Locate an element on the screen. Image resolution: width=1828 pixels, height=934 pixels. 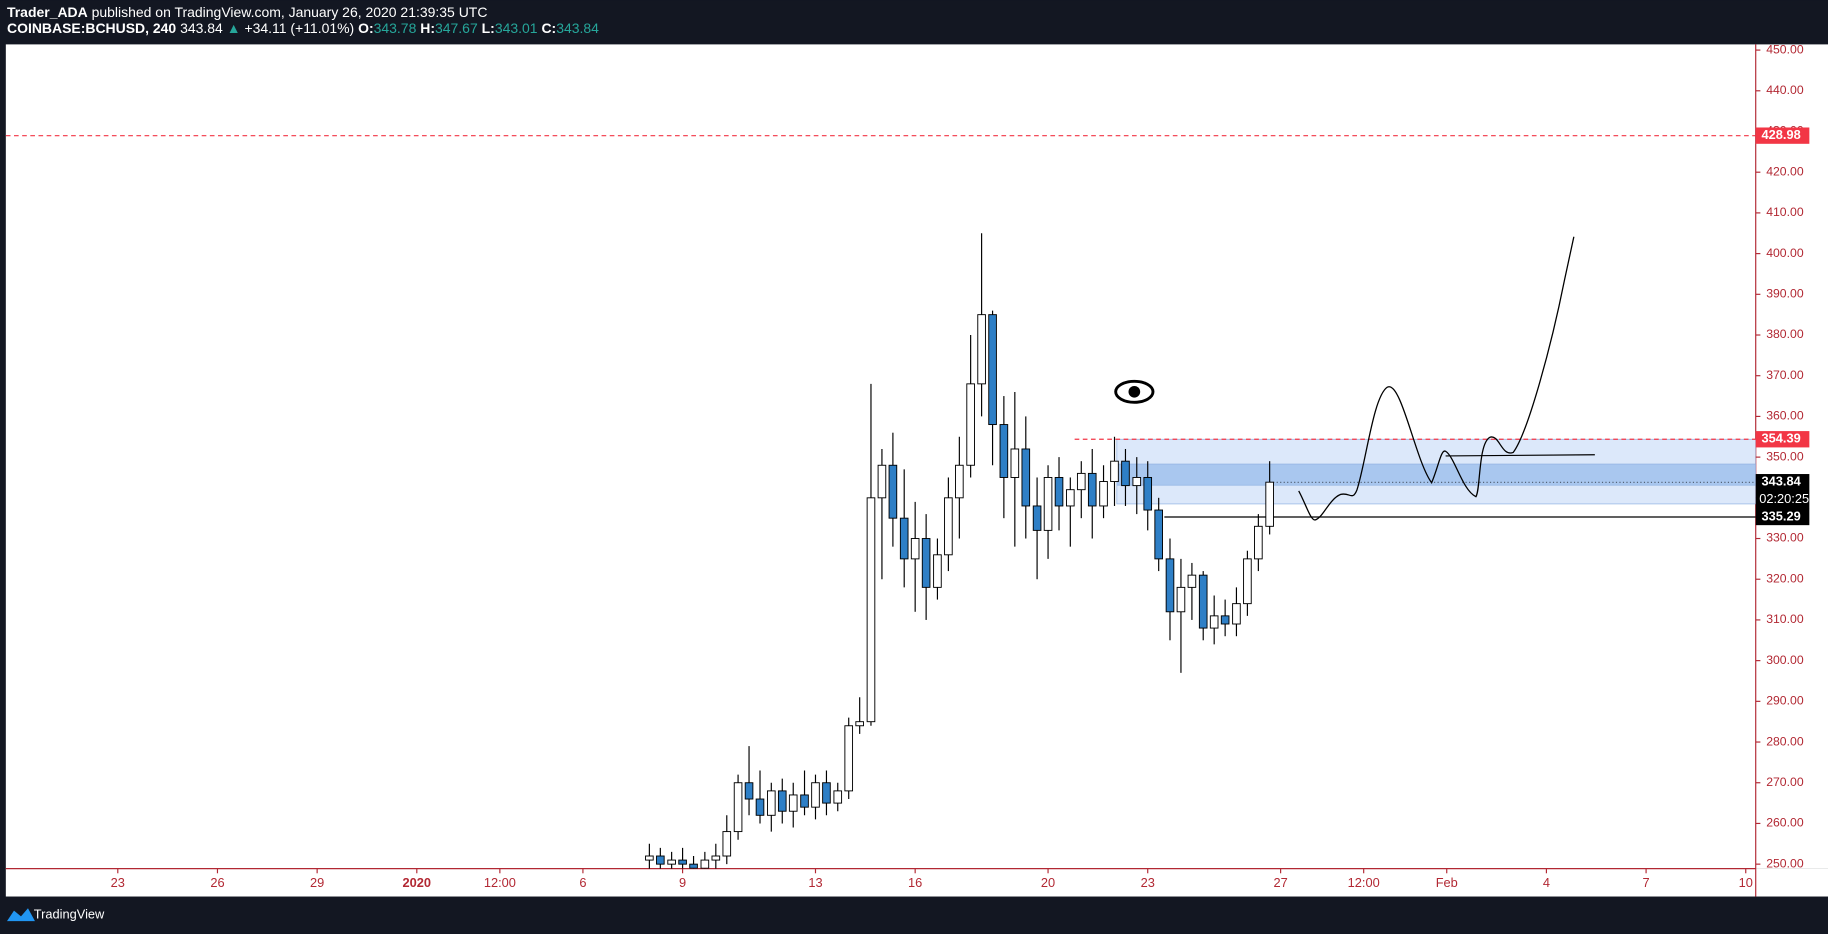
price-label: 335.29 is located at coordinates (1781, 515).